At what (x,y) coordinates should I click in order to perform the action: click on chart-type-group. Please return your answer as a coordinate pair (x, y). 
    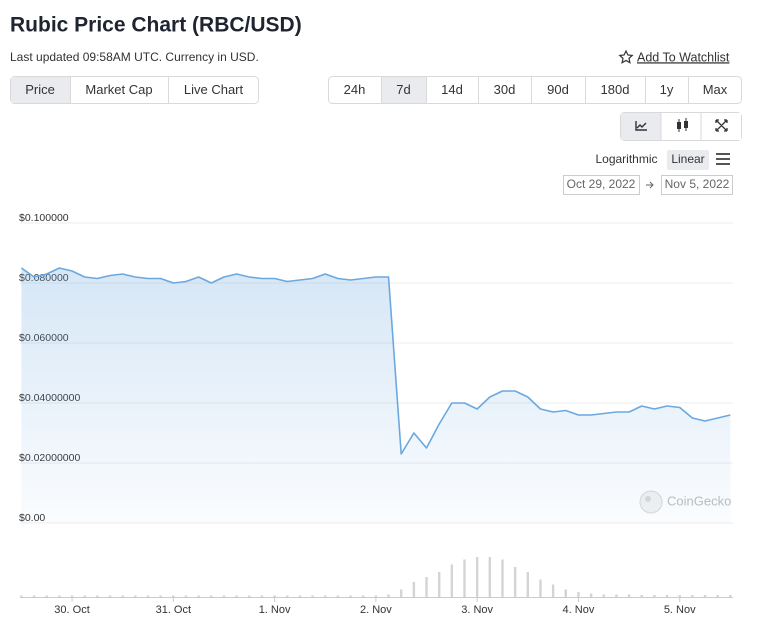
    Looking at the image, I should click on (681, 126).